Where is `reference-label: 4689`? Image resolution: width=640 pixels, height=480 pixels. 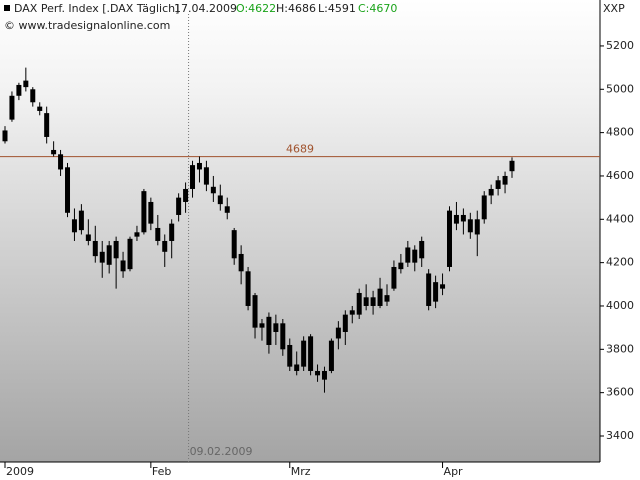
reference-label: 4689 is located at coordinates (300, 149).